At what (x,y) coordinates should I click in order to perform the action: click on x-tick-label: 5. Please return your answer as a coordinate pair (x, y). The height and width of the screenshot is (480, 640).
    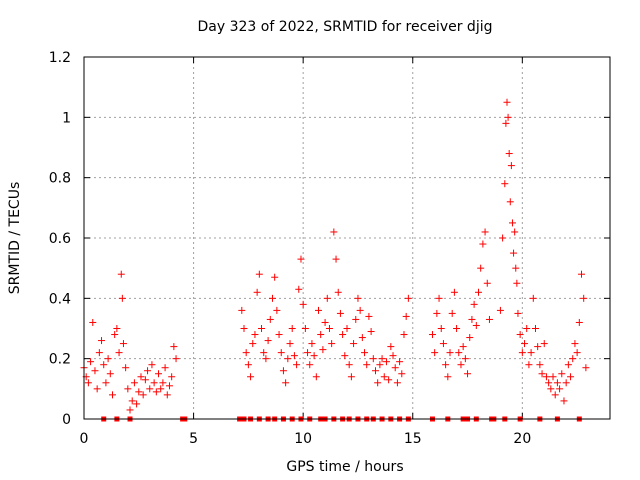
    Looking at the image, I should click on (193, 439).